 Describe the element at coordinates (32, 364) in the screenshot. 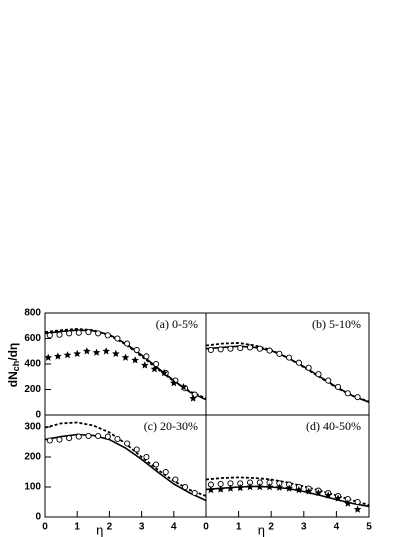

I see `y-tick-label: 400` at that location.